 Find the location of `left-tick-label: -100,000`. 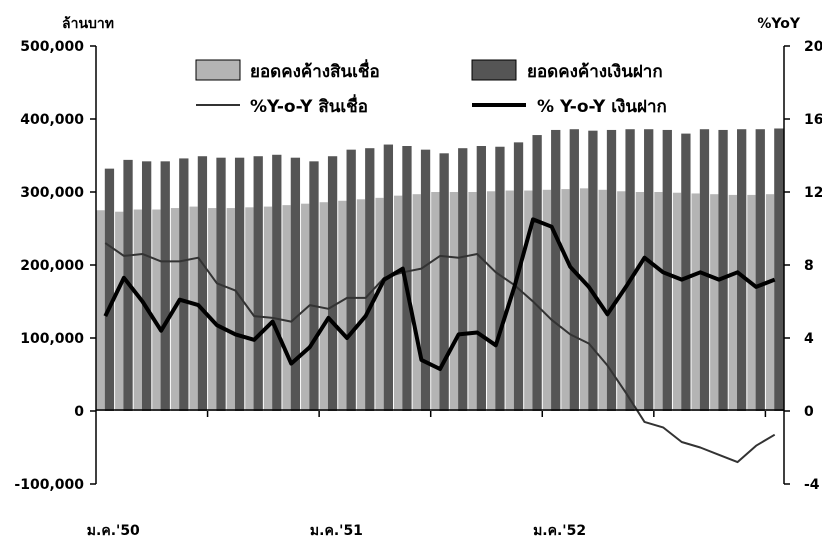

left-tick-label: -100,000 is located at coordinates (49, 485).